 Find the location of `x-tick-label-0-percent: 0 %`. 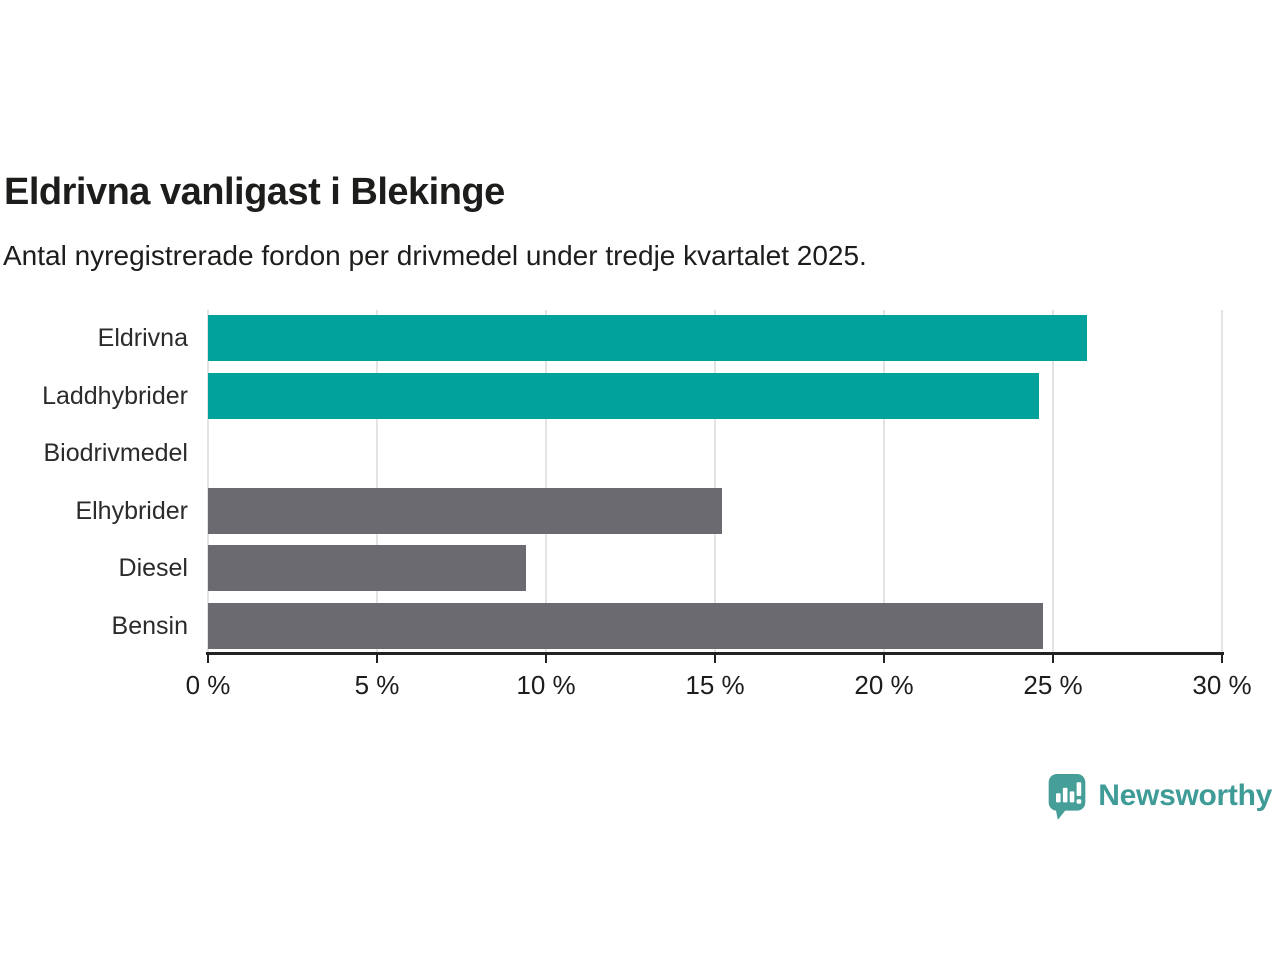

x-tick-label-0-percent: 0 % is located at coordinates (208, 685).